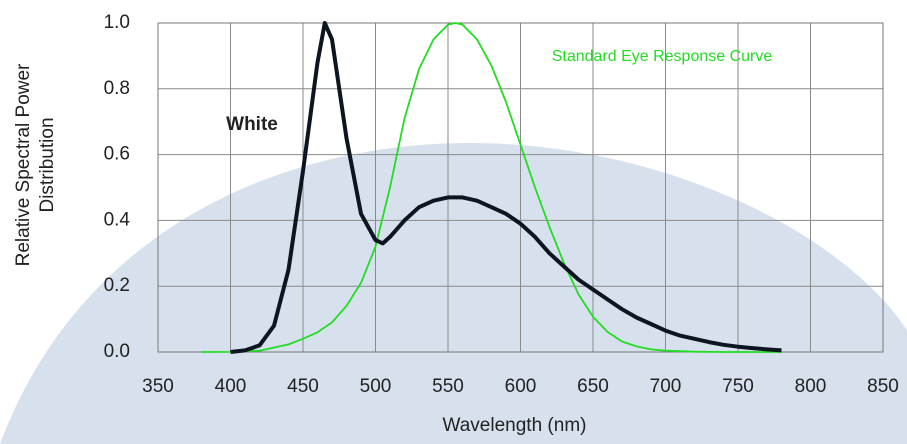 This screenshot has height=444, width=907. Describe the element at coordinates (47, 164) in the screenshot. I see `y-axis-label: Distribution` at that location.